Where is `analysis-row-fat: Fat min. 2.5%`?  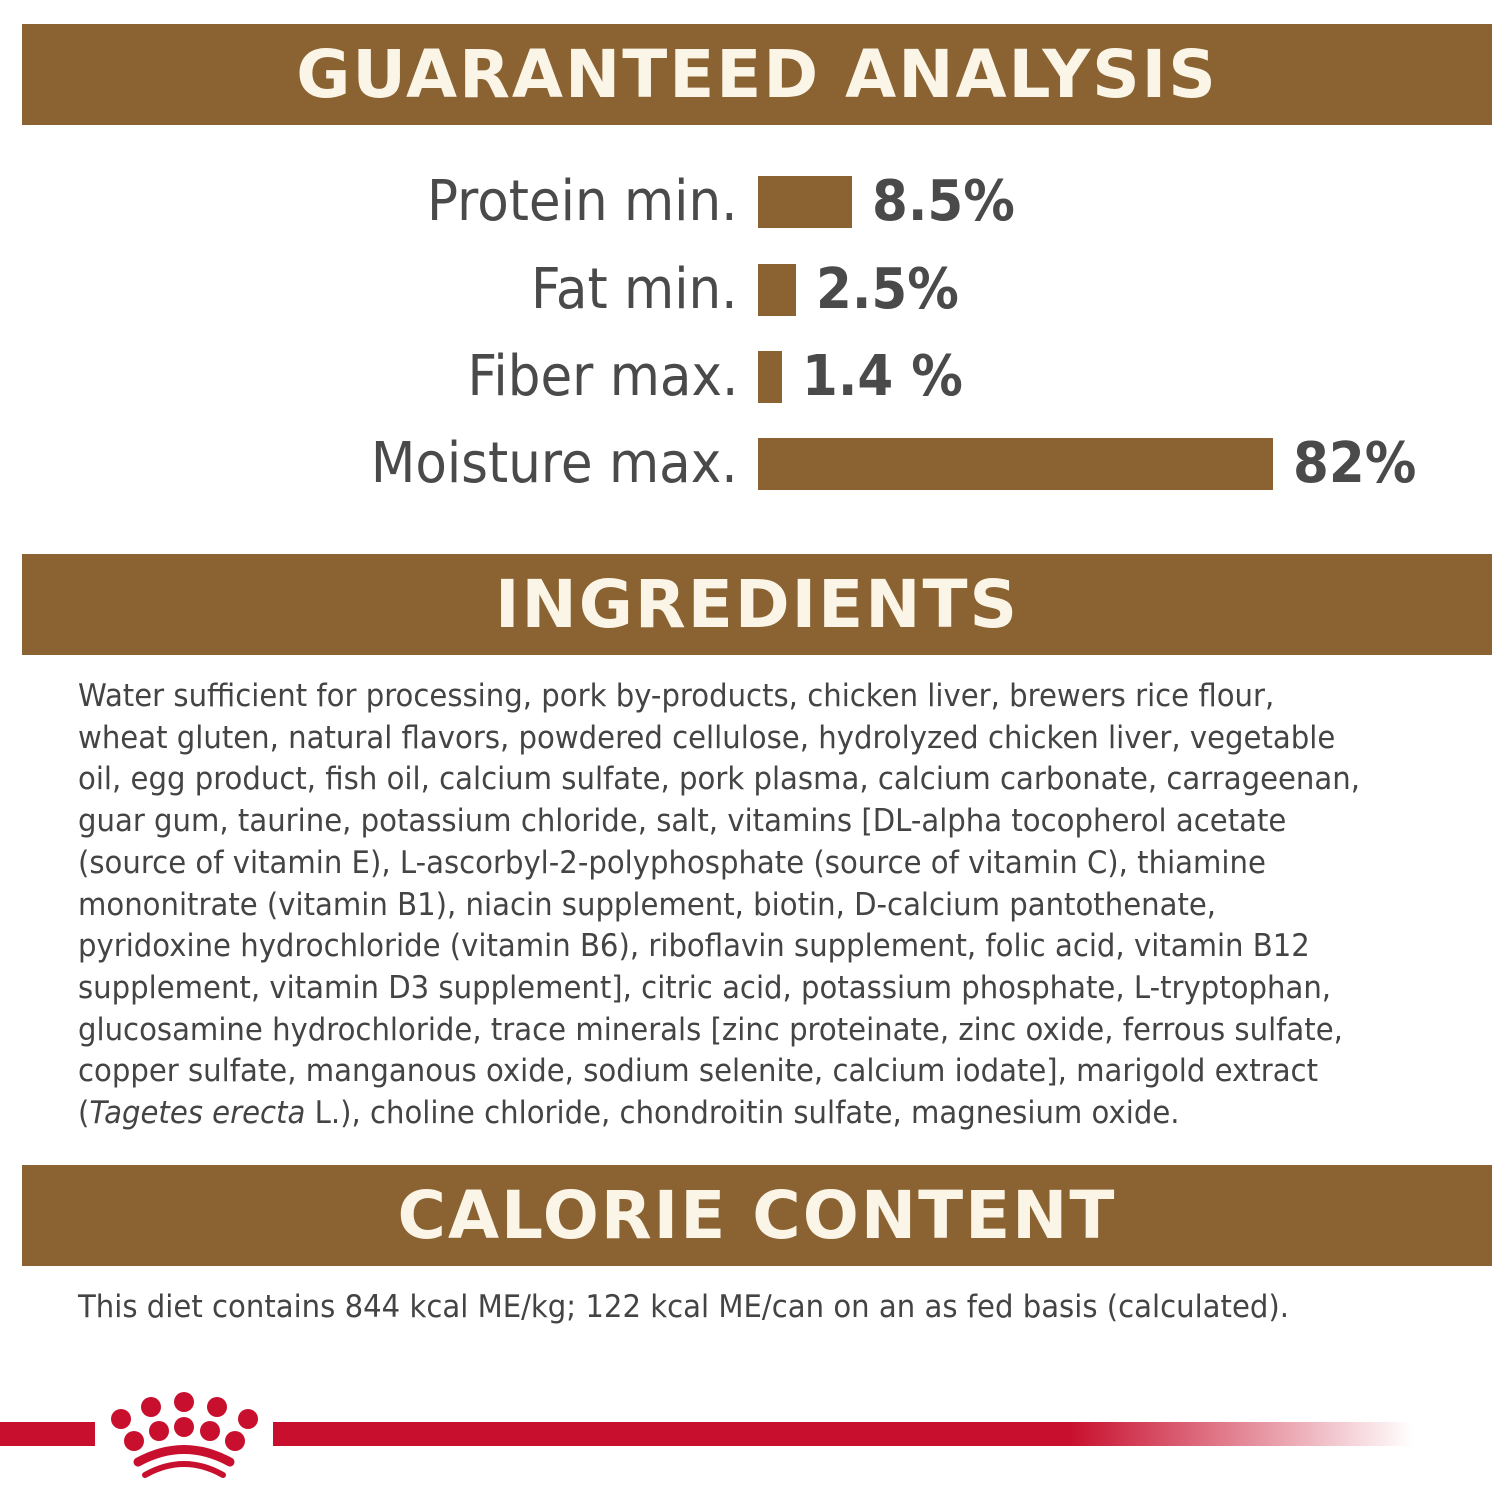 analysis-row-fat: Fat min. 2.5% is located at coordinates (750, 290).